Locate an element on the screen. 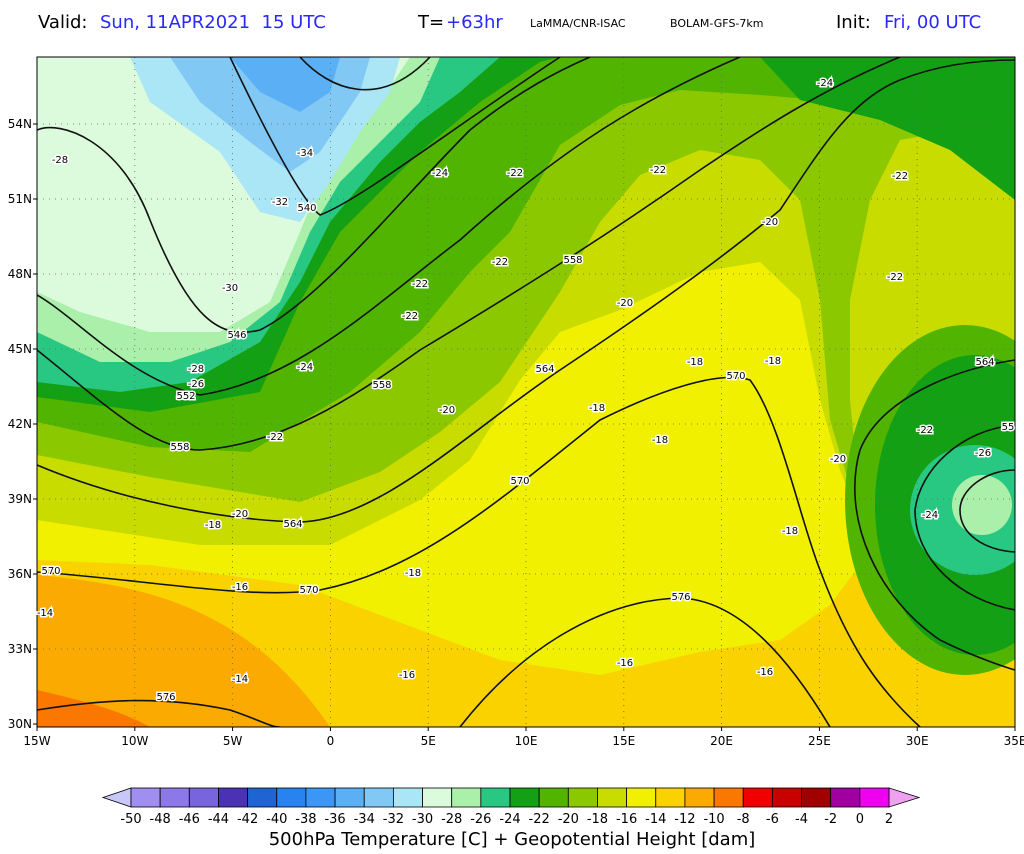 The width and height of the screenshot is (1024, 854). colorbar-label: -30 is located at coordinates (422, 819).